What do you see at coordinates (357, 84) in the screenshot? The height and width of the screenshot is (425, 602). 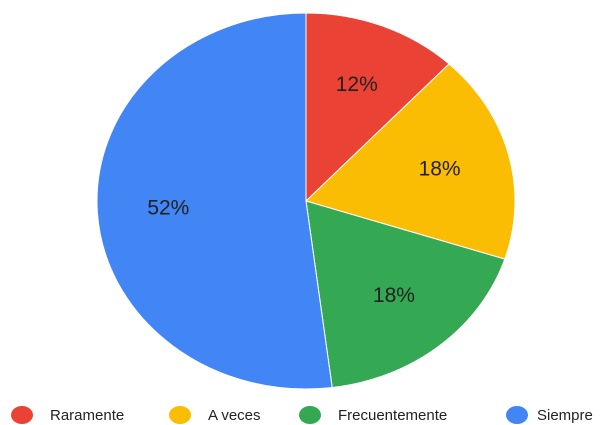 I see `slice-label: 12%` at bounding box center [357, 84].